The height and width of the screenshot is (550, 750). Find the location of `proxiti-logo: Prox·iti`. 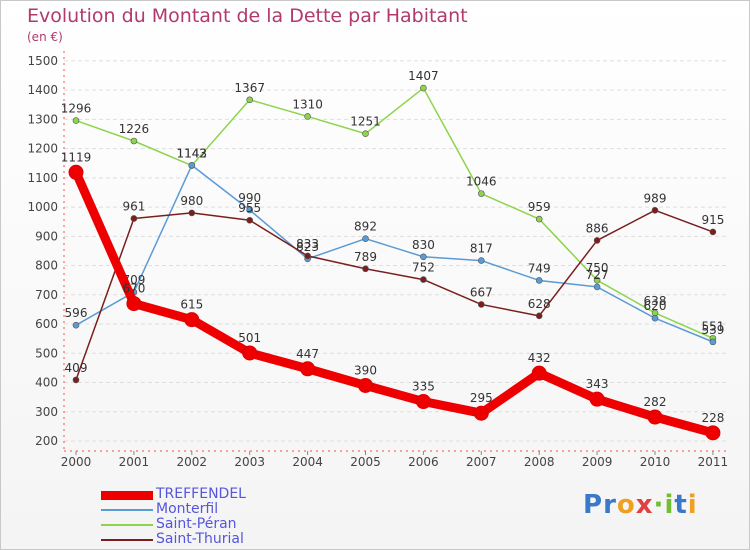

proxiti-logo: Prox·iti is located at coordinates (640, 505).